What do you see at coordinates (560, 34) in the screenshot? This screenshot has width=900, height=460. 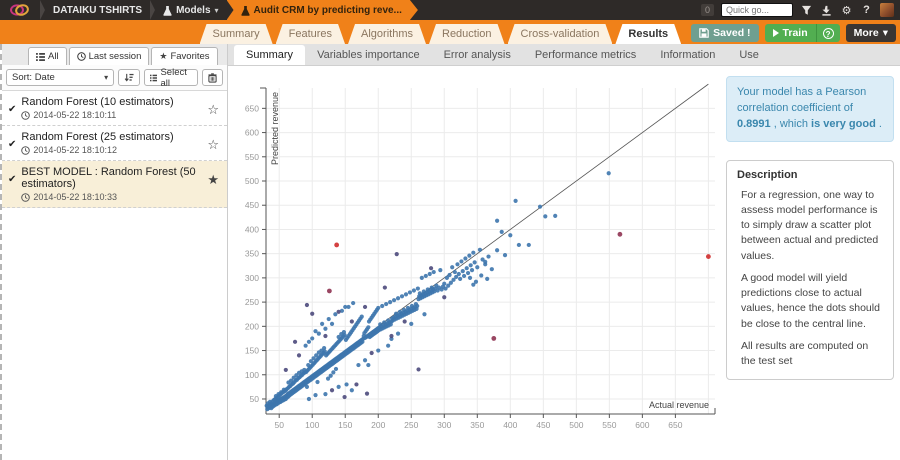 I see `tab-cross-validation: Cross-validation` at bounding box center [560, 34].